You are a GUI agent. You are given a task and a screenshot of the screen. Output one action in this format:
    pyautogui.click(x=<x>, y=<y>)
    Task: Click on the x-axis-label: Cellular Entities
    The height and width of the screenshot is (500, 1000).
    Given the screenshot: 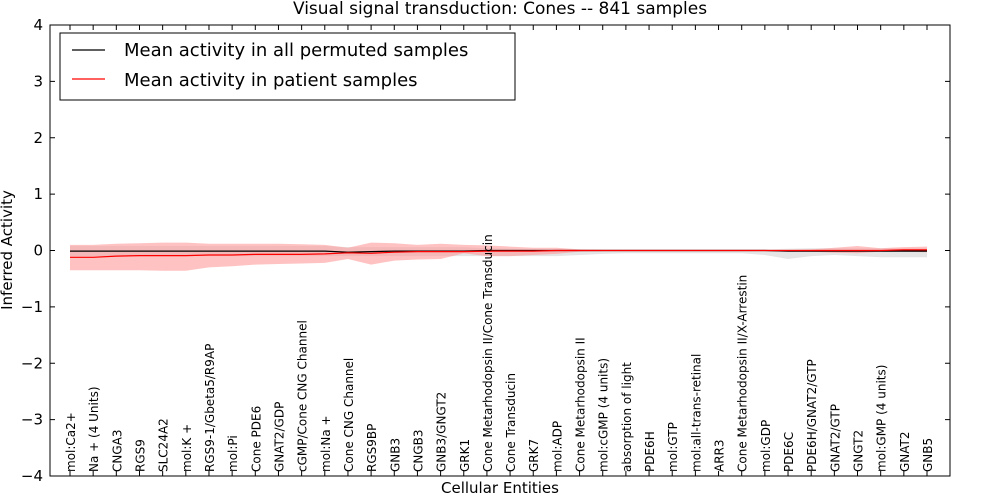 What is the action you would take?
    pyautogui.click(x=500, y=488)
    